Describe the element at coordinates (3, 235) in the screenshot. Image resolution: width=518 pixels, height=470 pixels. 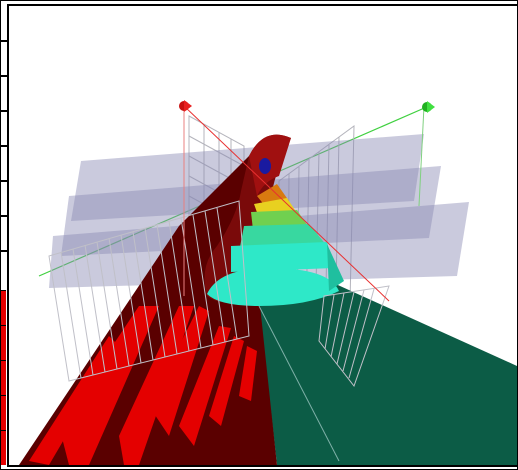
I see `left-ruler` at that location.